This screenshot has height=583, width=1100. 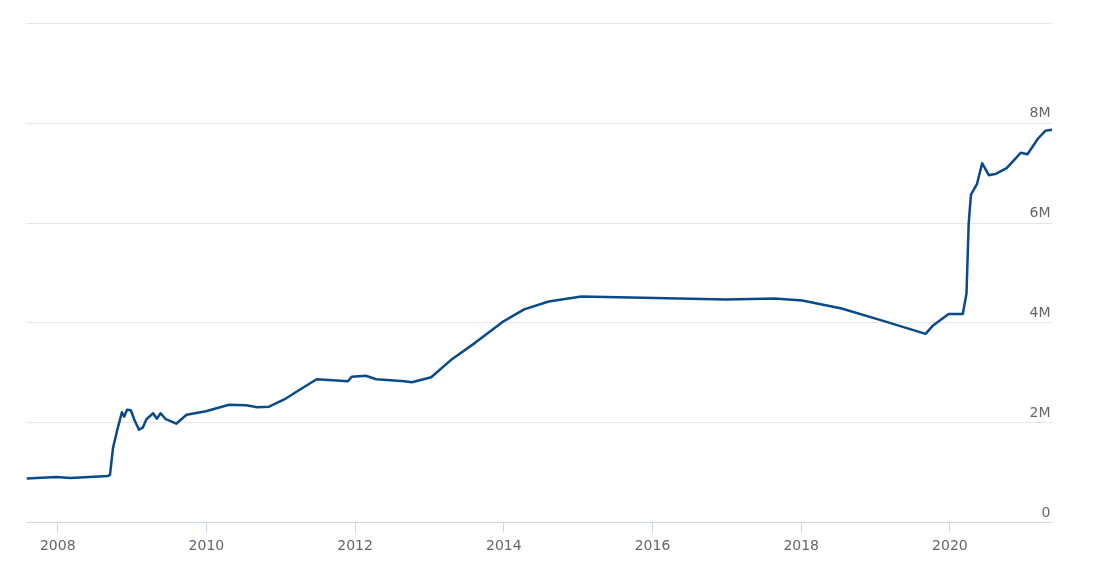 What do you see at coordinates (503, 544) in the screenshot?
I see `x-tick-label: 2014` at bounding box center [503, 544].